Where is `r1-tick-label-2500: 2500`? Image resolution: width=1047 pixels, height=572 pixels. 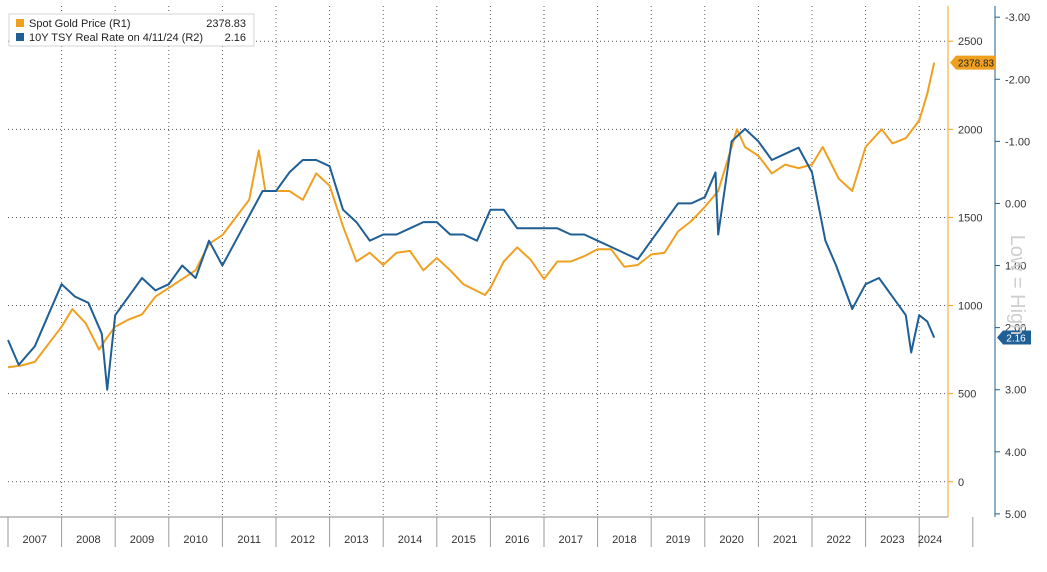 r1-tick-label-2500: 2500 is located at coordinates (970, 42).